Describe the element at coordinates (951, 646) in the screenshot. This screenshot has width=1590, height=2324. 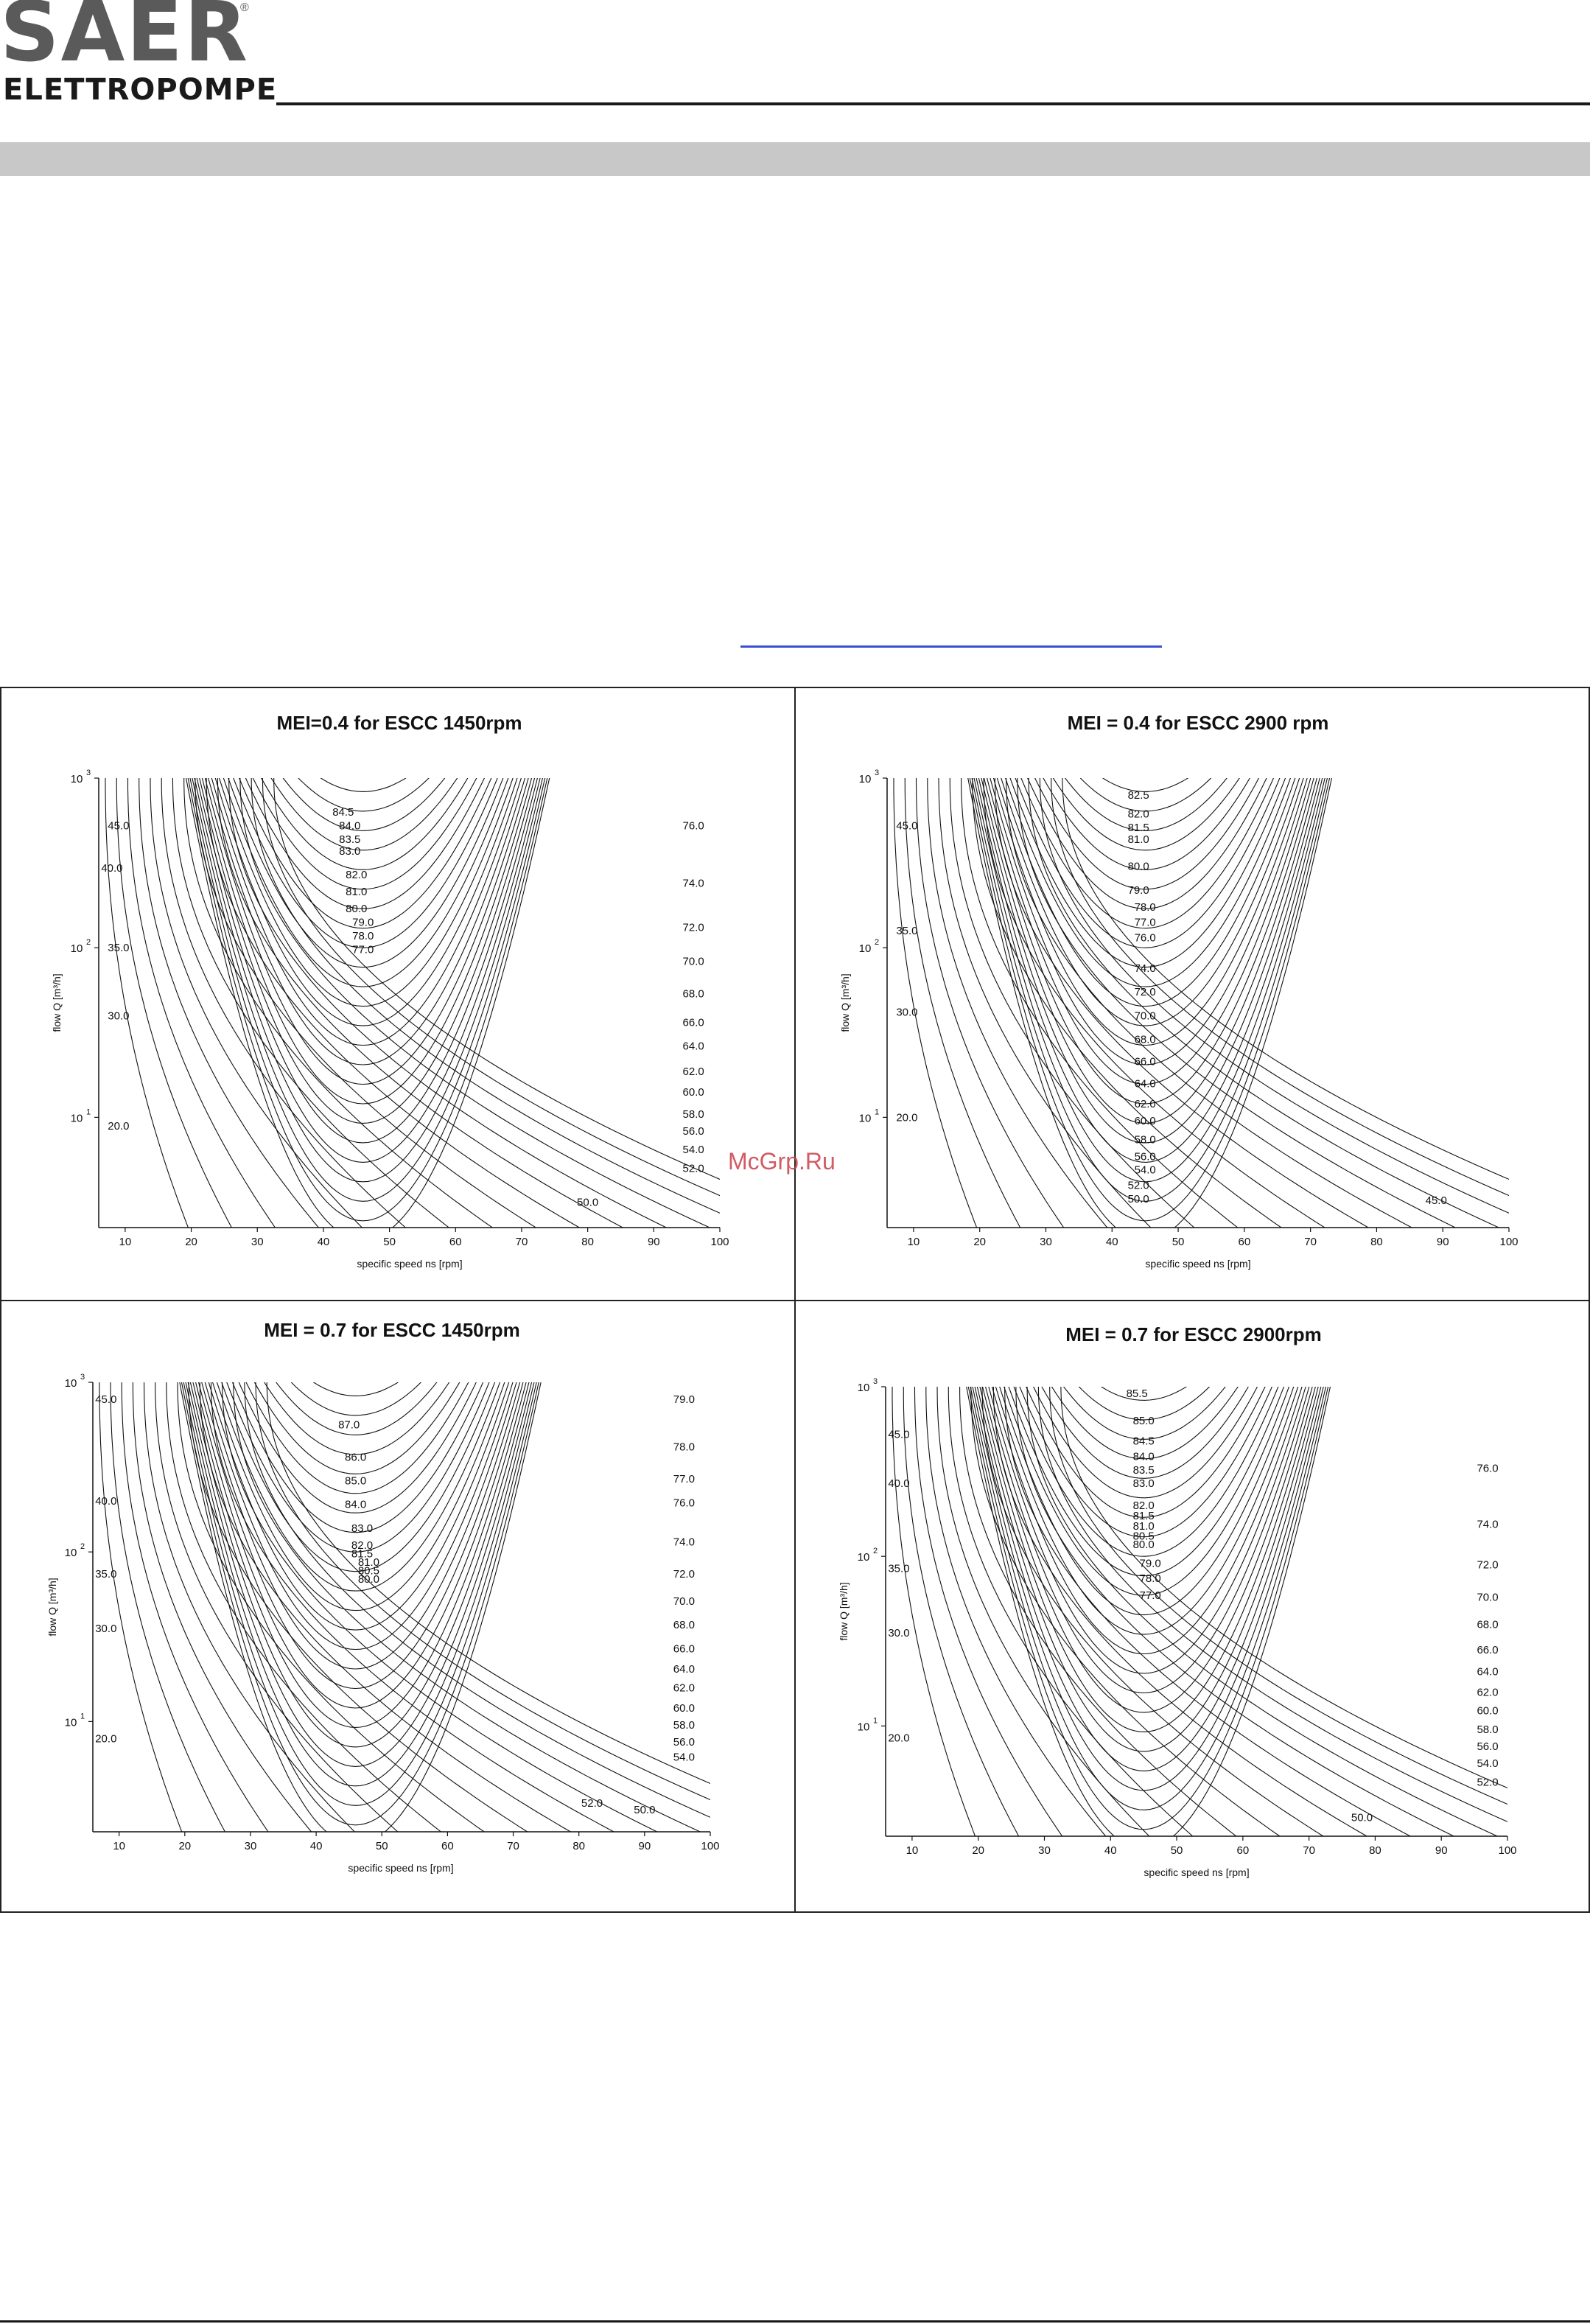
I see `document-link` at that location.